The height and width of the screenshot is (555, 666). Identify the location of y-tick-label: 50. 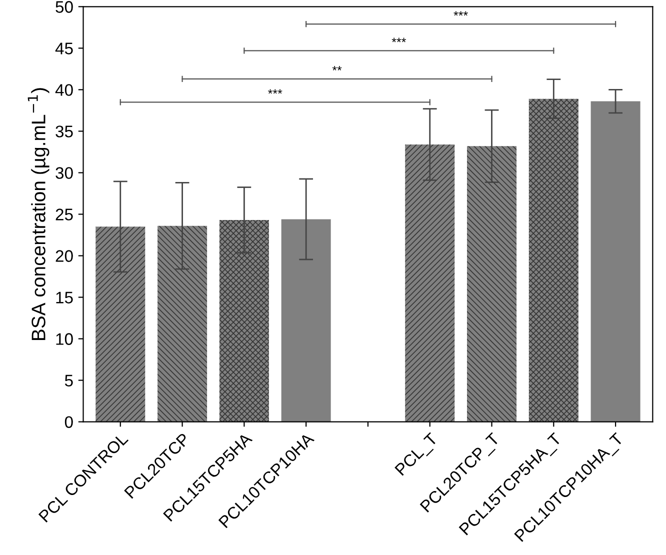
(64, 7).